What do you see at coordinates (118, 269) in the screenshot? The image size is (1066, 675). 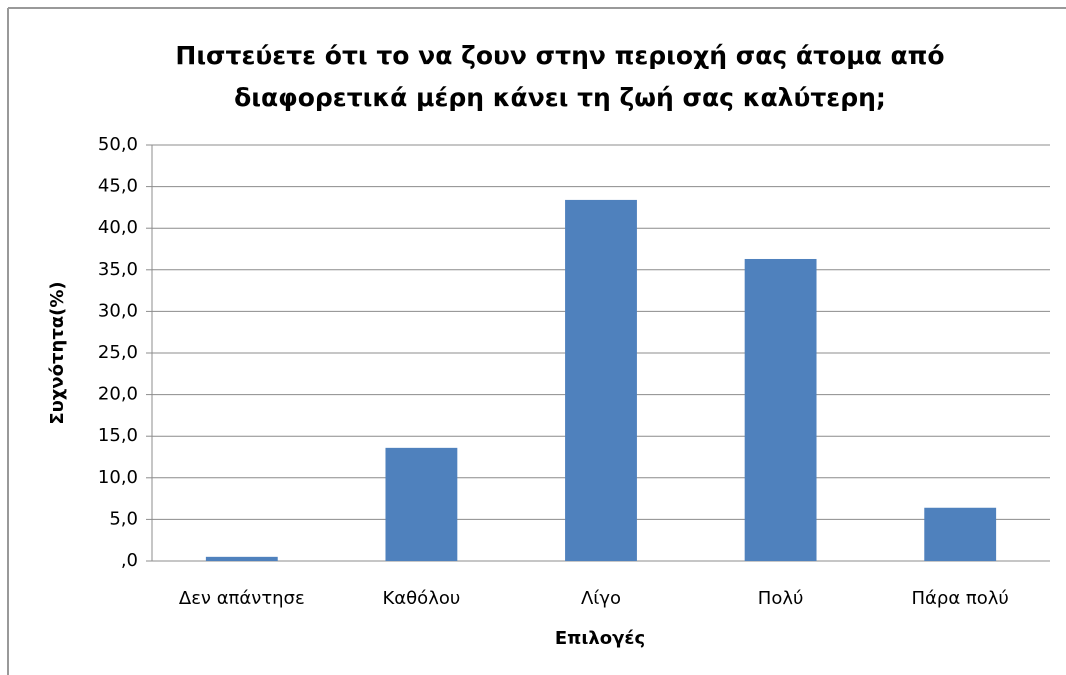 I see `y-tick-label: 35,0` at bounding box center [118, 269].